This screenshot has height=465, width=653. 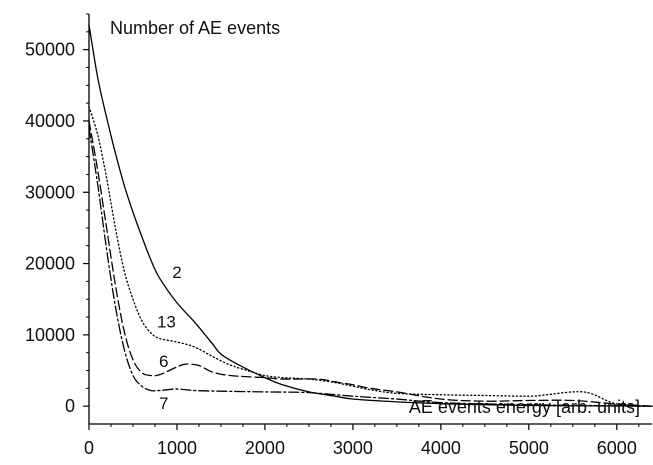 What do you see at coordinates (50, 121) in the screenshot?
I see `y-tick-label: 40000` at bounding box center [50, 121].